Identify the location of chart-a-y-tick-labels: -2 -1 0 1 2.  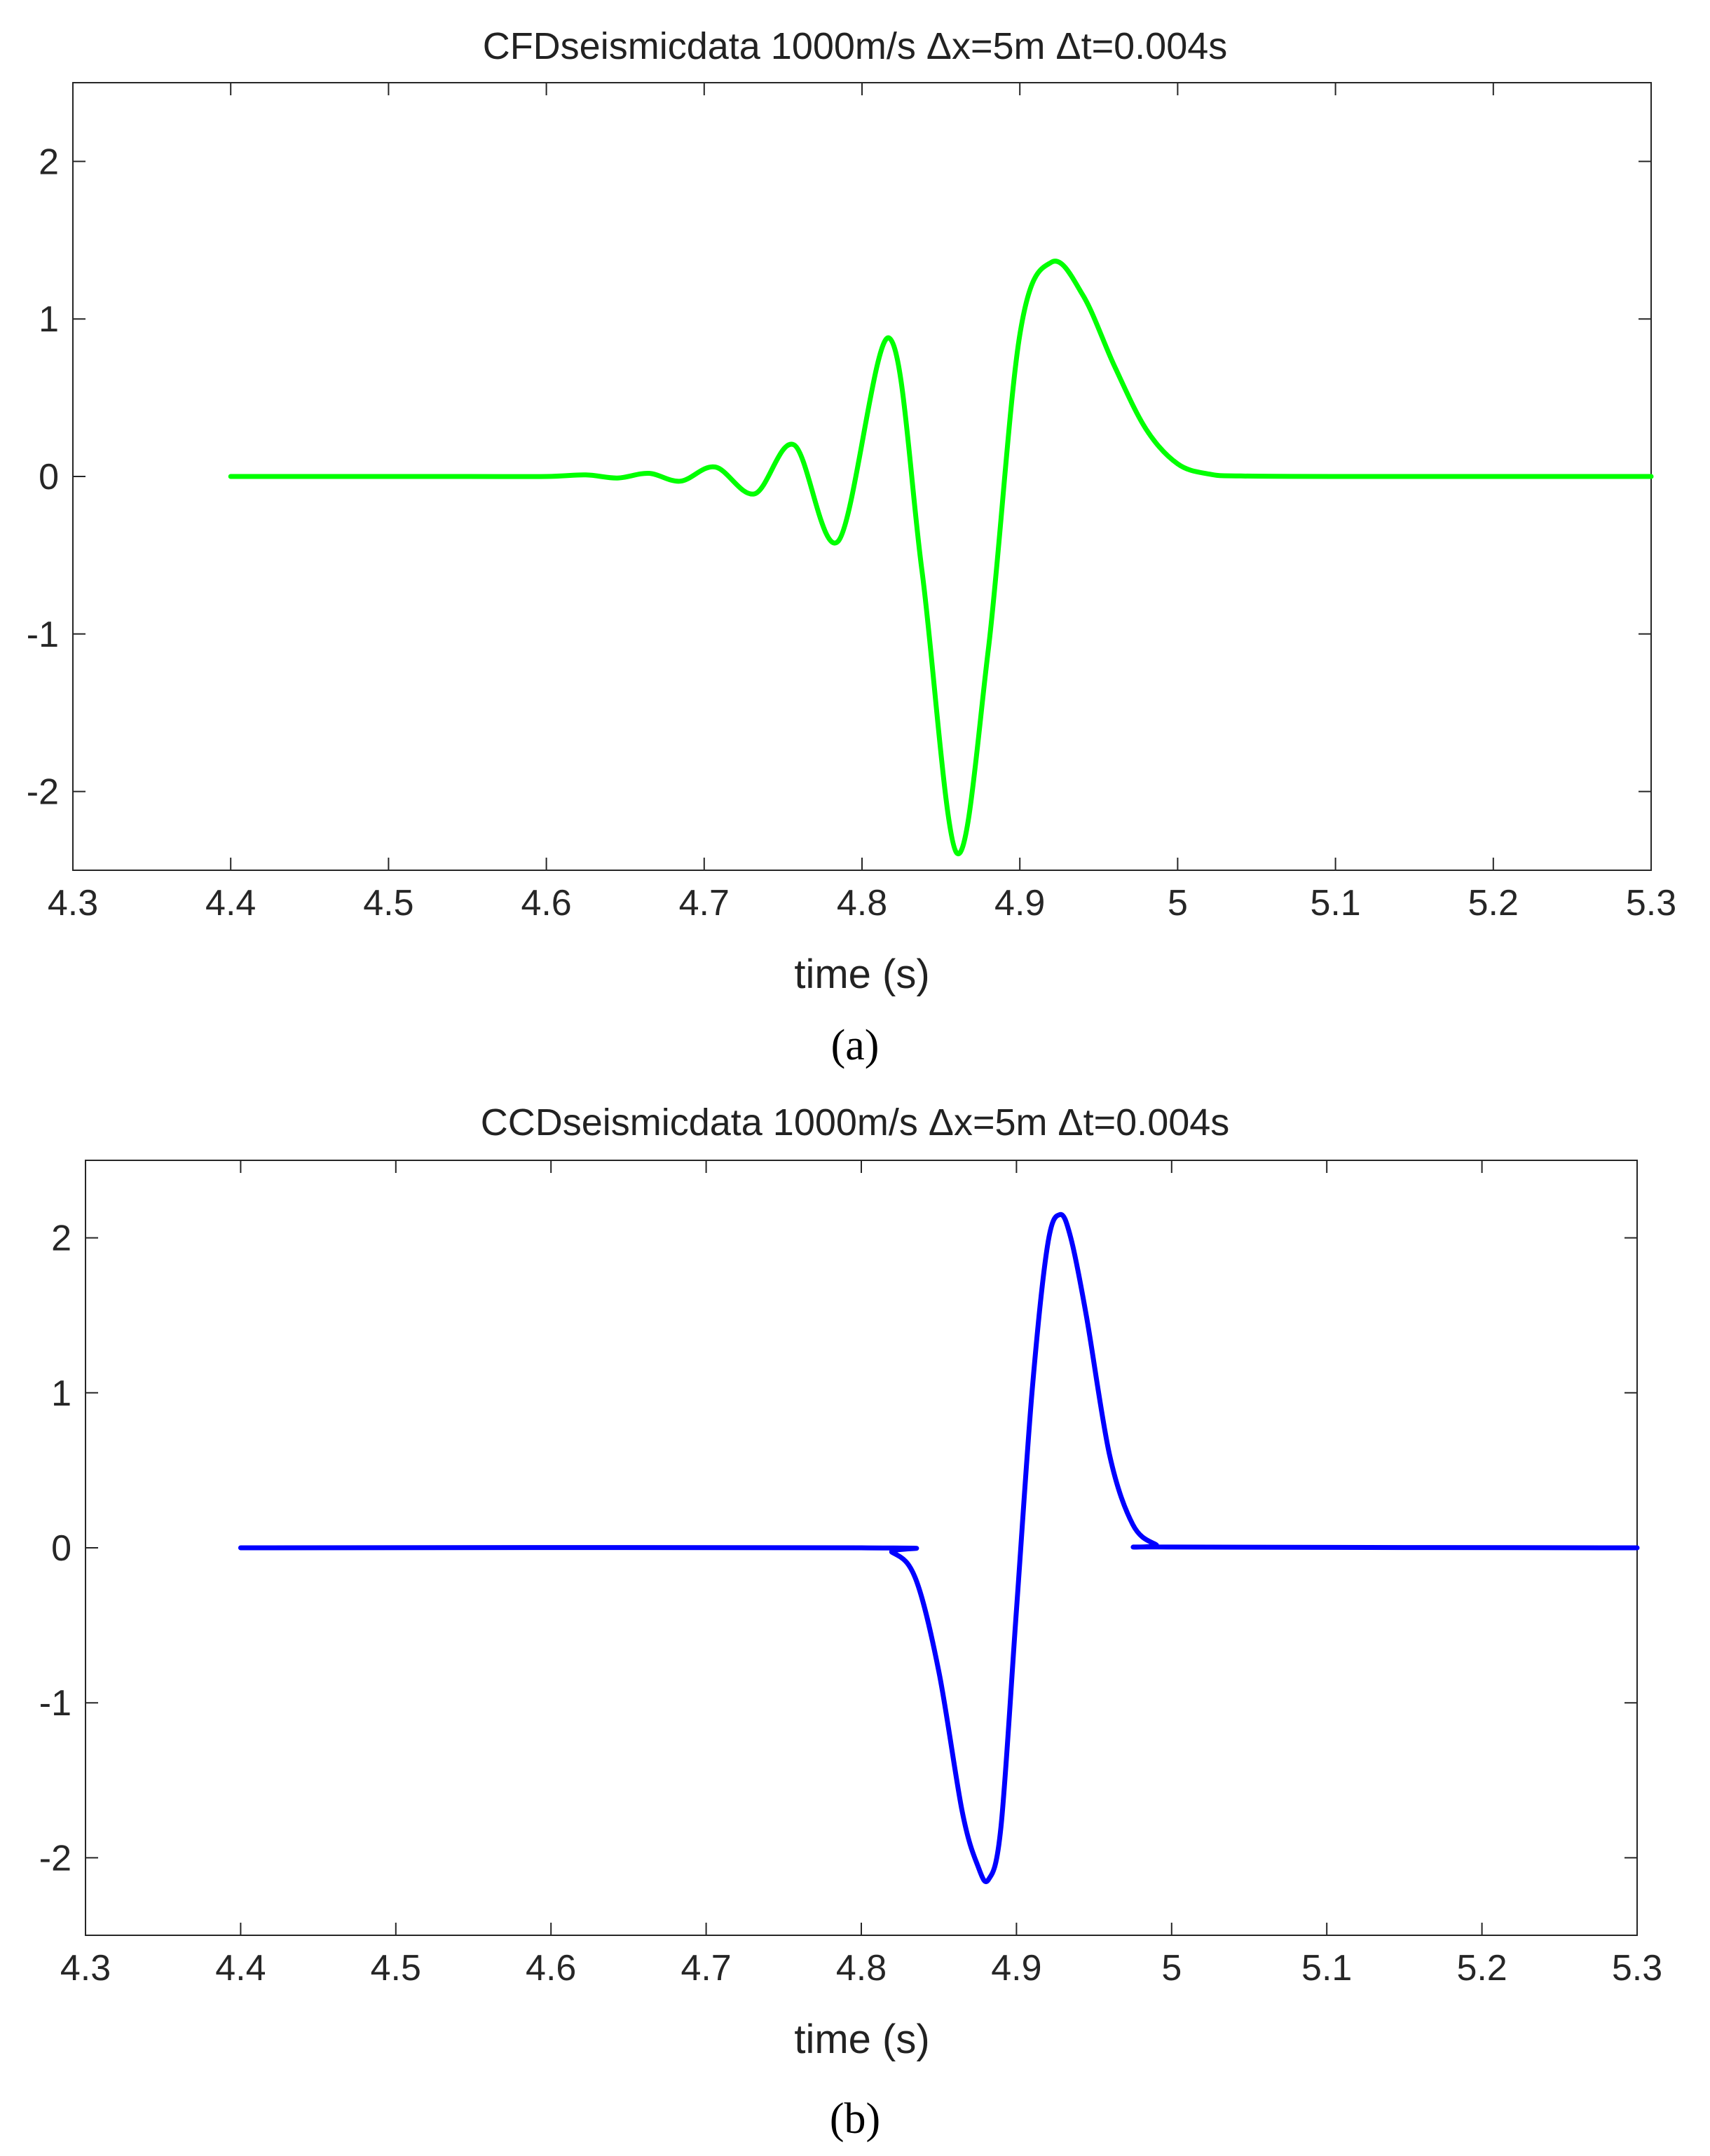
(43, 477).